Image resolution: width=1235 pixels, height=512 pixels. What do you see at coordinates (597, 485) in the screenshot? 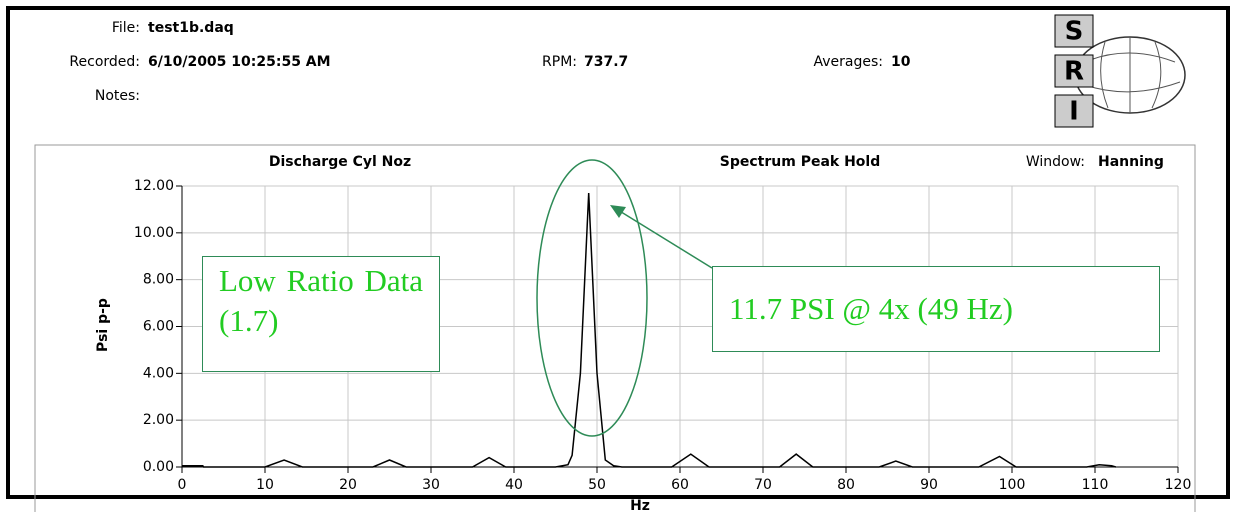
I see `x-tick-label: 50` at bounding box center [597, 485].